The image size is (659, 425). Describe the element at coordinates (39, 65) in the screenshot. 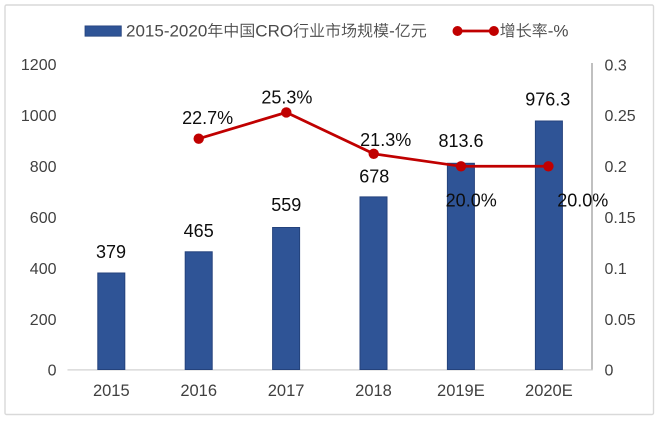

I see `svg-text: 1200` at that location.